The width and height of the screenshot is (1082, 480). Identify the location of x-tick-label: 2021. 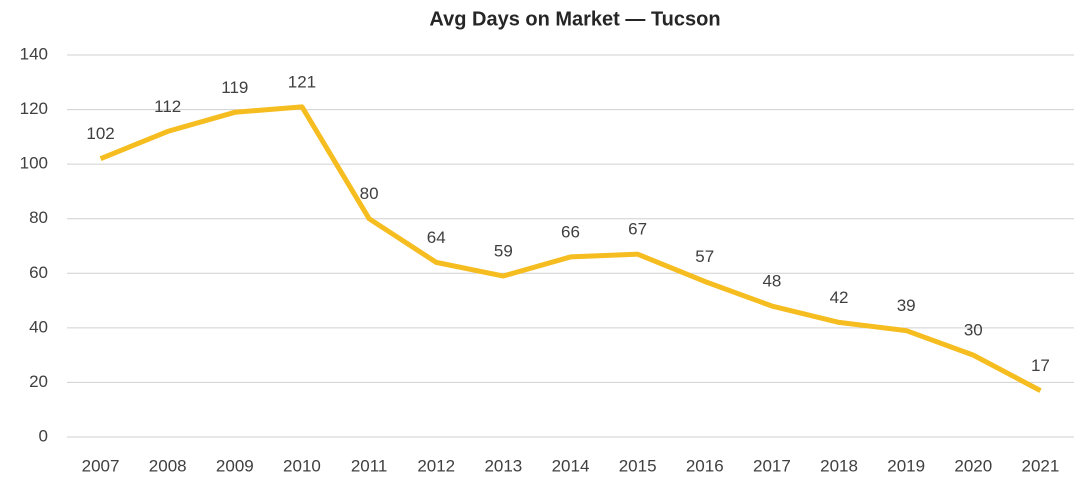
(1041, 465).